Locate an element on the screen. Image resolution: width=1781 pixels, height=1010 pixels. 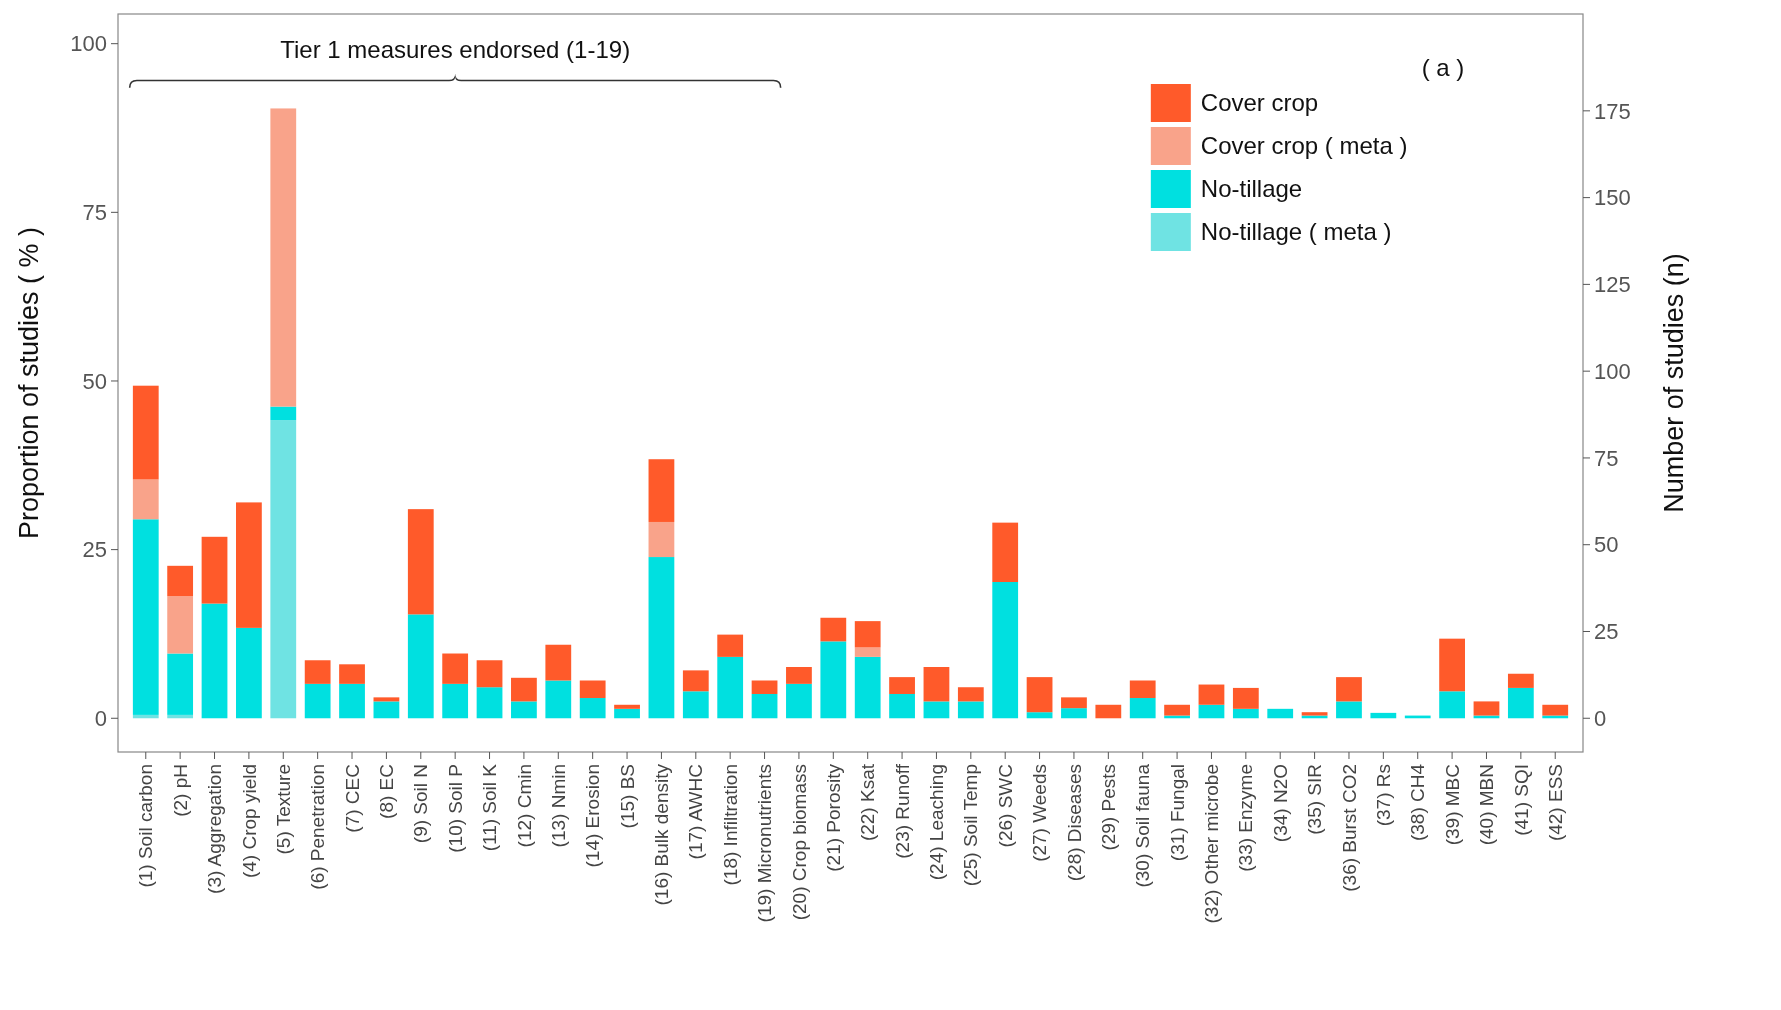
y-tick-label: 100 is located at coordinates (88, 44).